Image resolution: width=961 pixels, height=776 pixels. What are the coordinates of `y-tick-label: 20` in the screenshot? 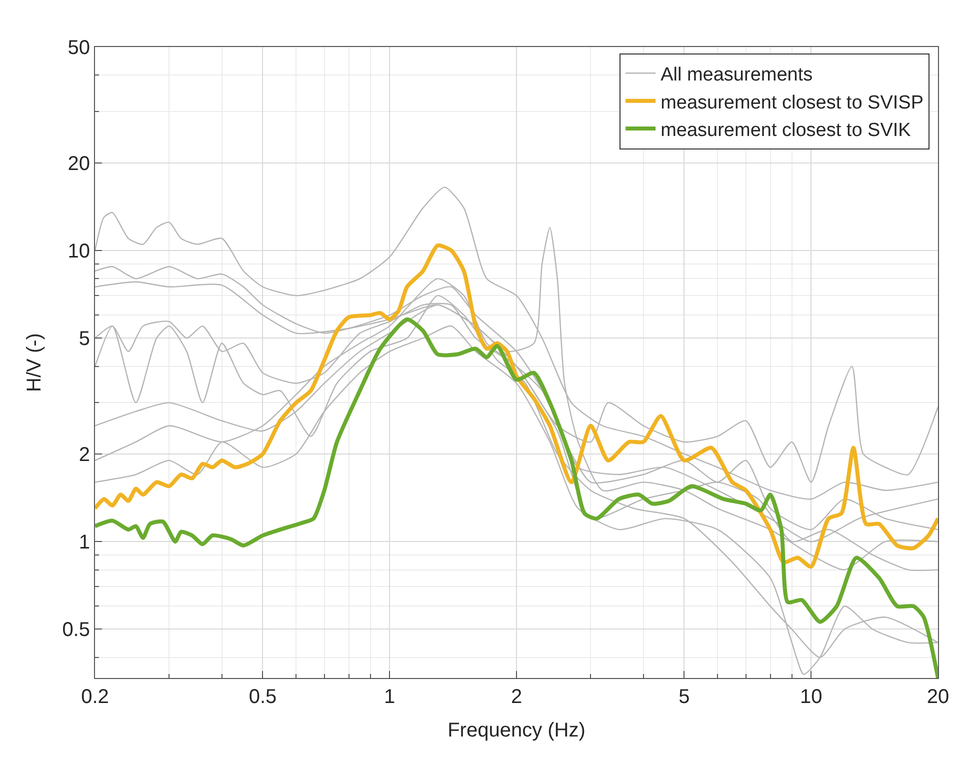 It's located at (79, 163).